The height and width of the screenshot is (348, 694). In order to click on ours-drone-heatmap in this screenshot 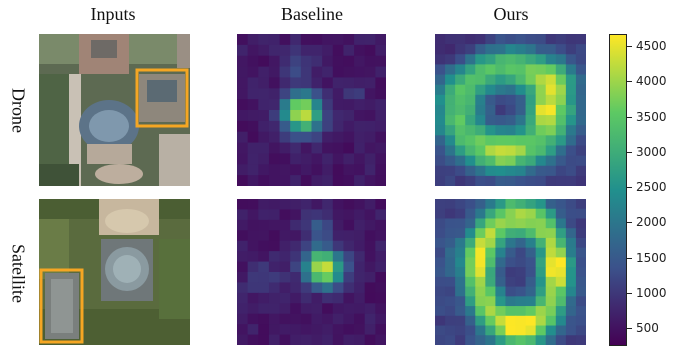, I will do `click(510, 110)`.